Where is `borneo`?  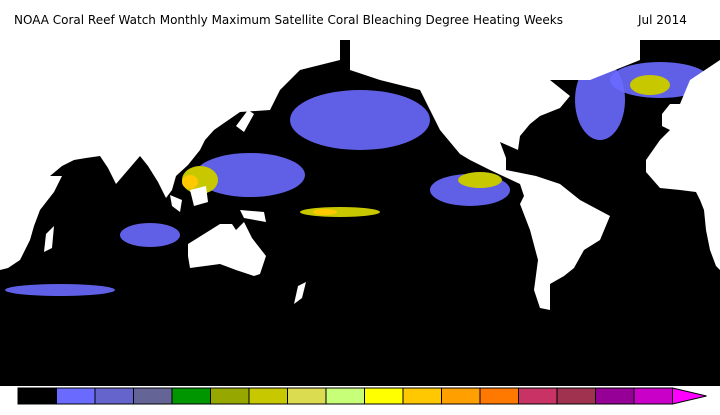 borneo is located at coordinates (199, 196).